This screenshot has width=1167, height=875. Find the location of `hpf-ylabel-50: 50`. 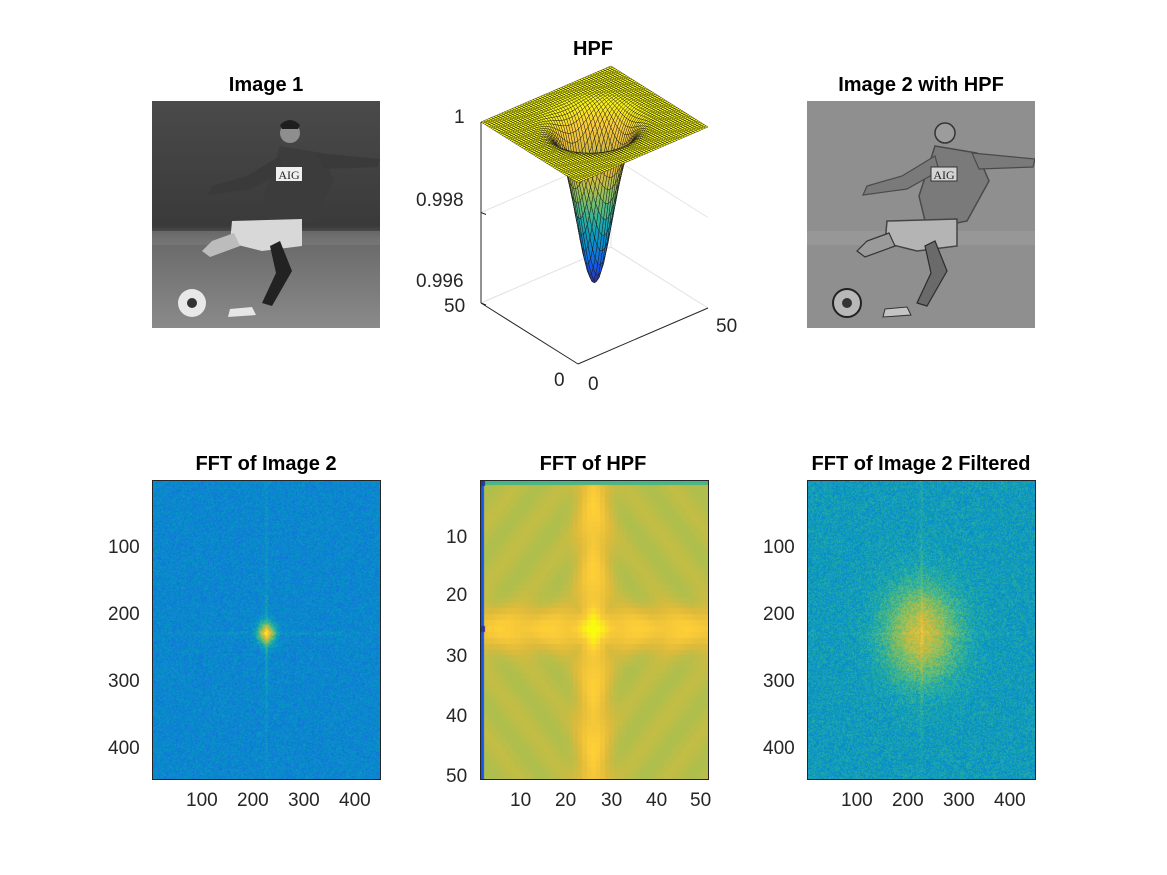

hpf-ylabel-50: 50 is located at coordinates (455, 306).